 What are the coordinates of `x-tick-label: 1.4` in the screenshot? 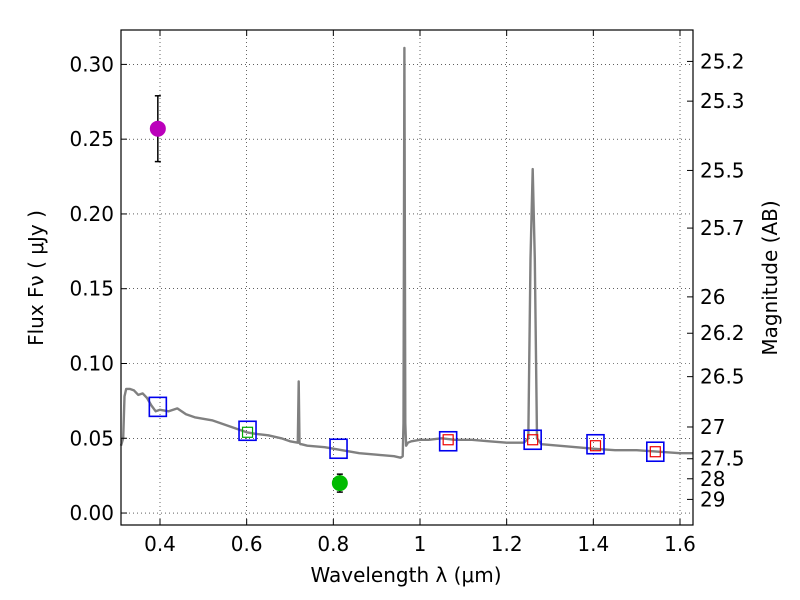 It's located at (593, 544).